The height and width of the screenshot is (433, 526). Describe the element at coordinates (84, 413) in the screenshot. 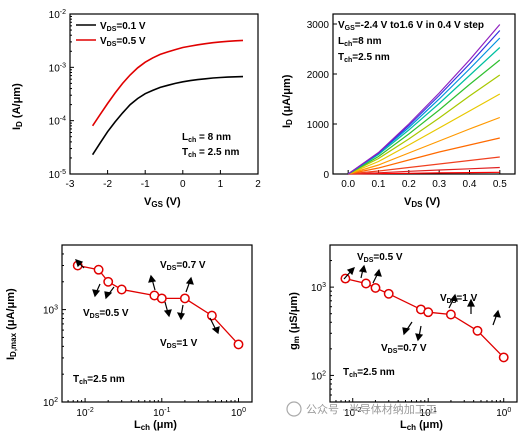

I see `x-tick-label: 10⁻²` at that location.